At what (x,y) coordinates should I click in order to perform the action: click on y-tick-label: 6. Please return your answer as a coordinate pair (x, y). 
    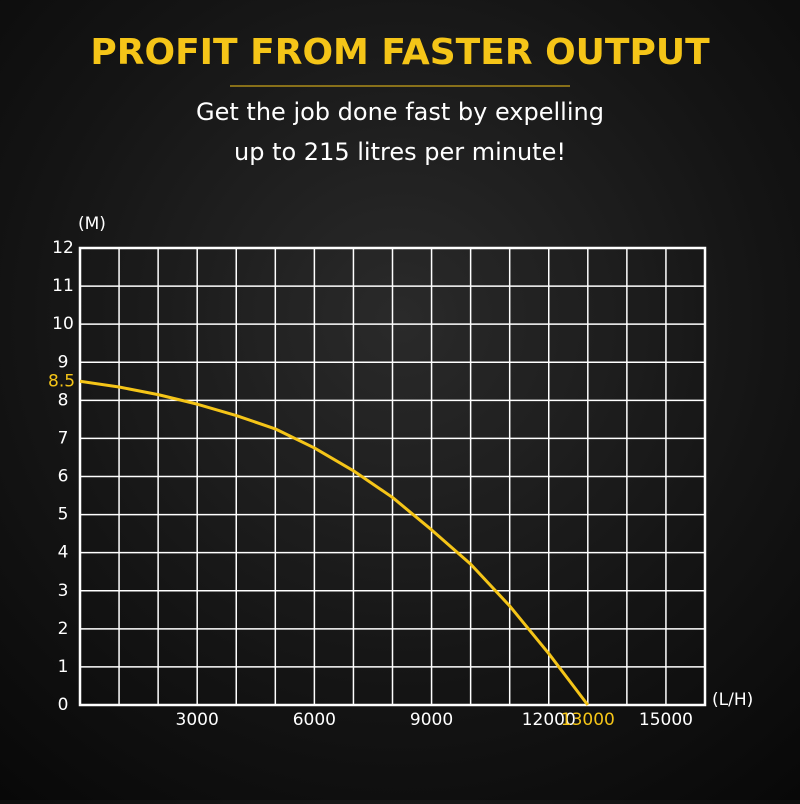
    Looking at the image, I should click on (63, 477).